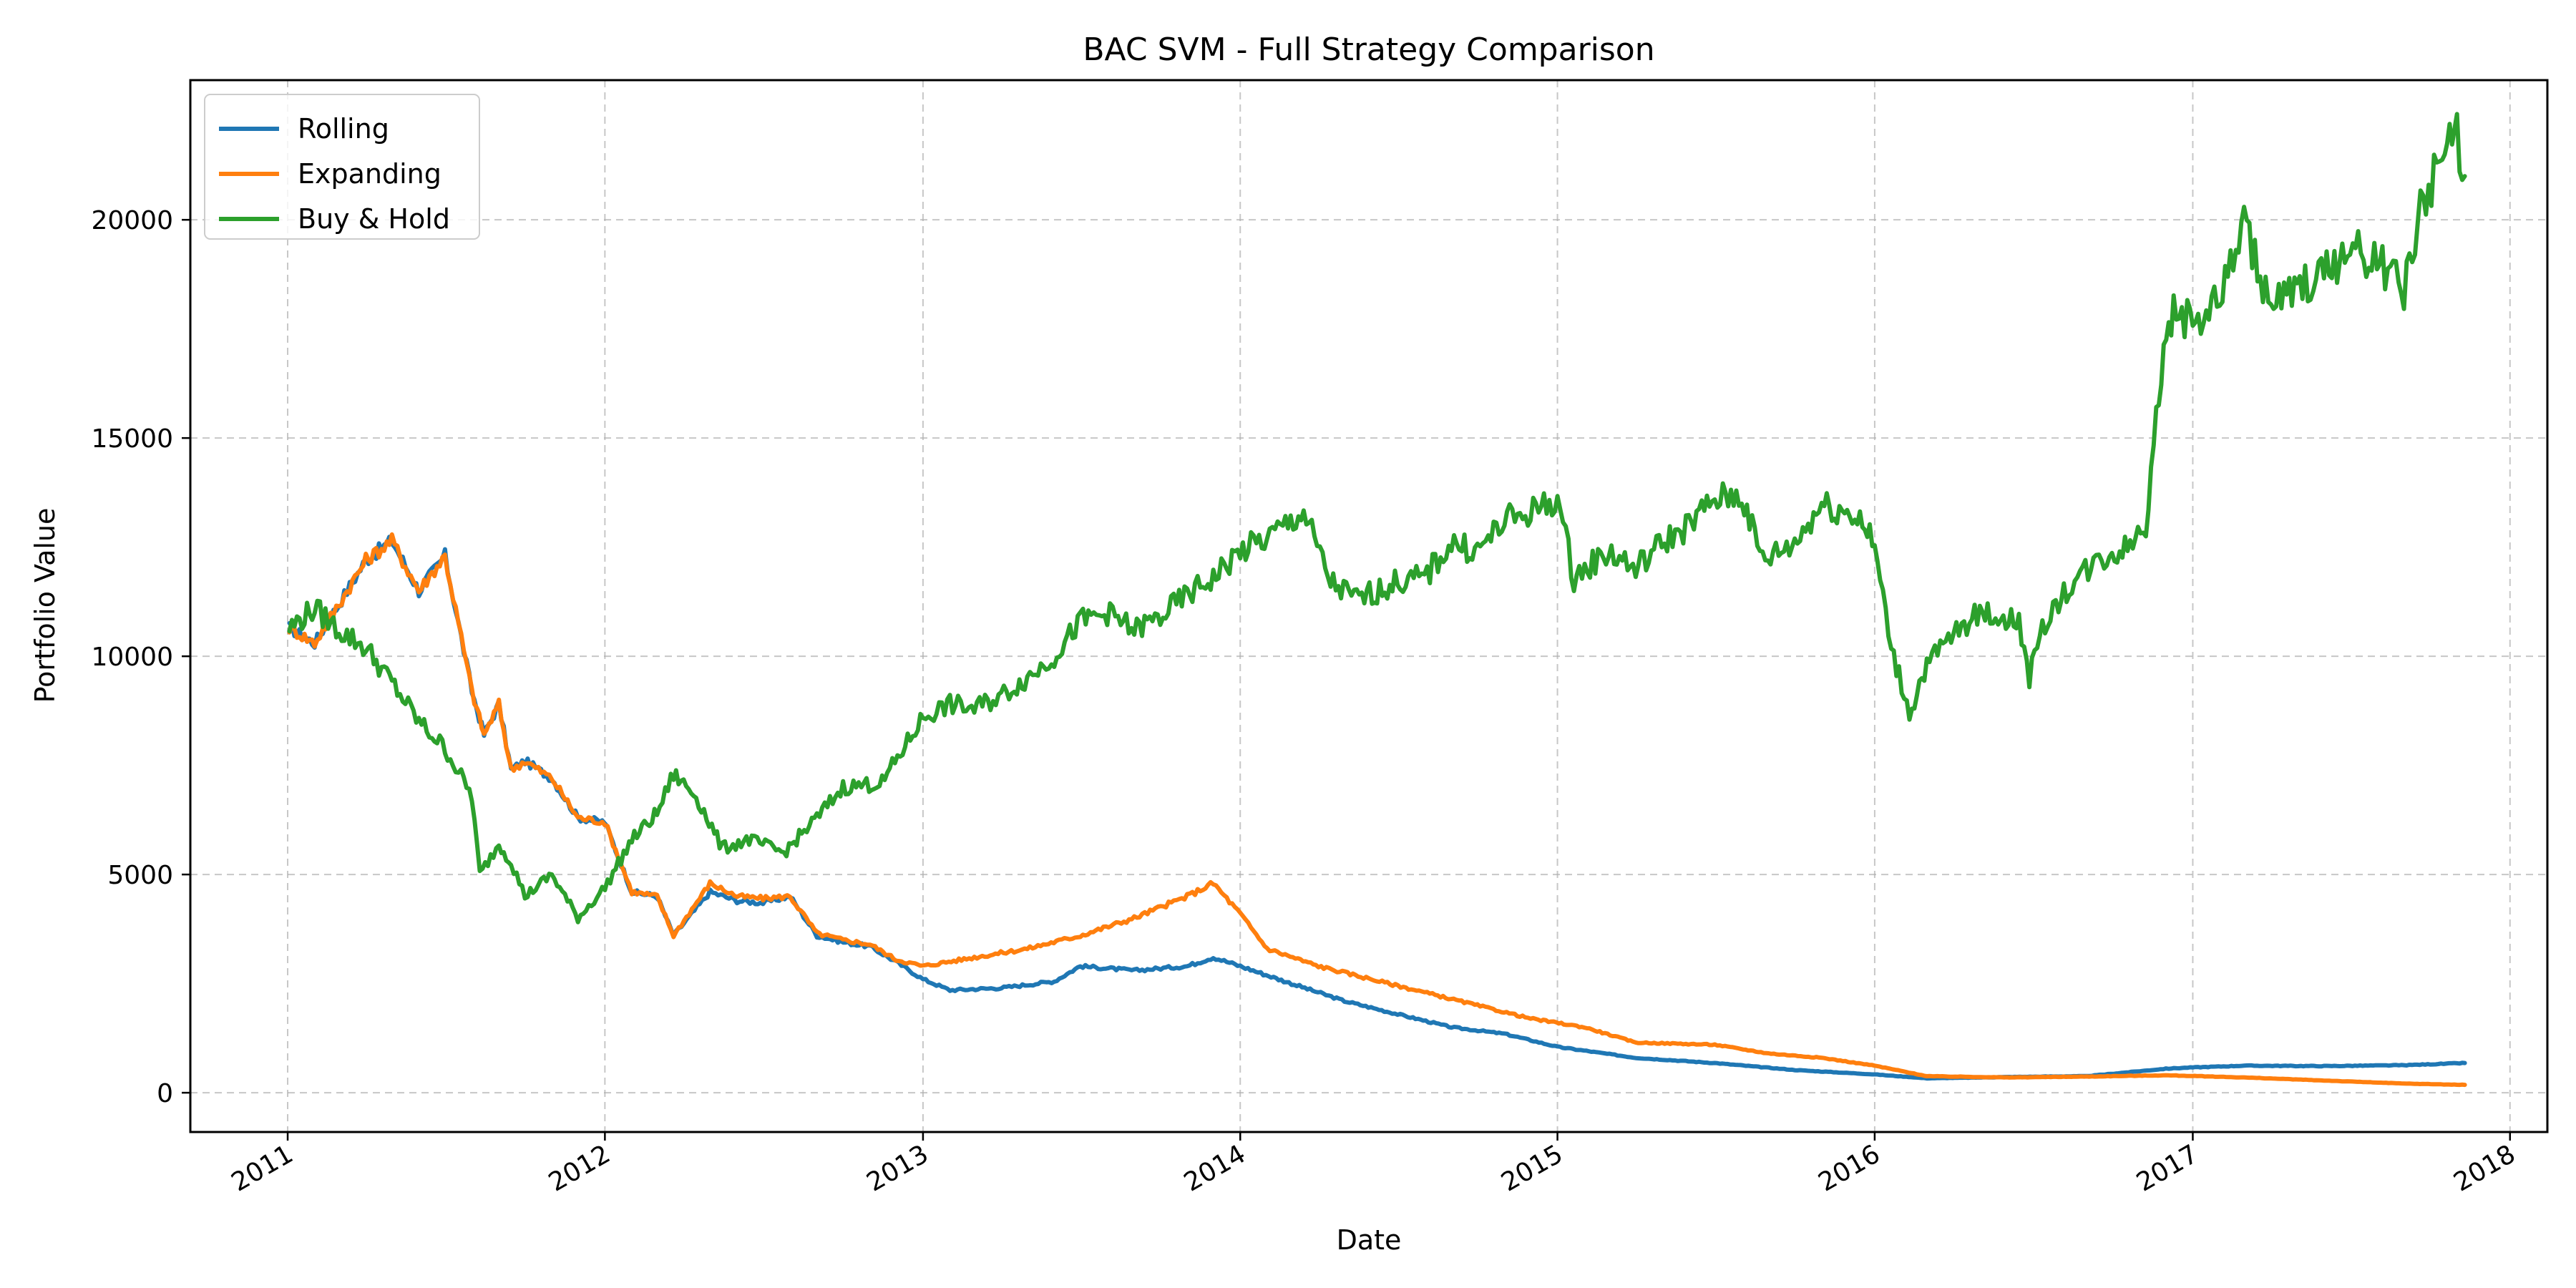 The height and width of the screenshot is (1288, 2576). I want to click on legend: Rolling Expanding Buy & Hold, so click(342, 167).